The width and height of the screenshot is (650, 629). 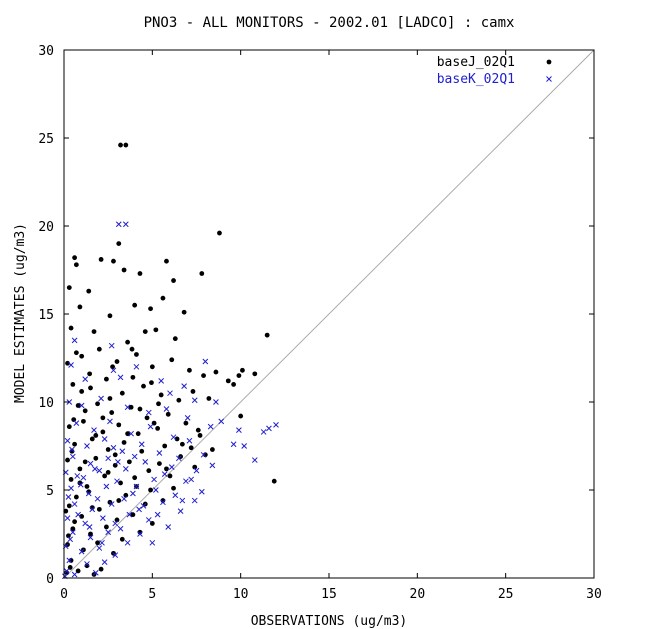 What do you see at coordinates (329, 594) in the screenshot?
I see `x-tick-label: 15` at bounding box center [329, 594].